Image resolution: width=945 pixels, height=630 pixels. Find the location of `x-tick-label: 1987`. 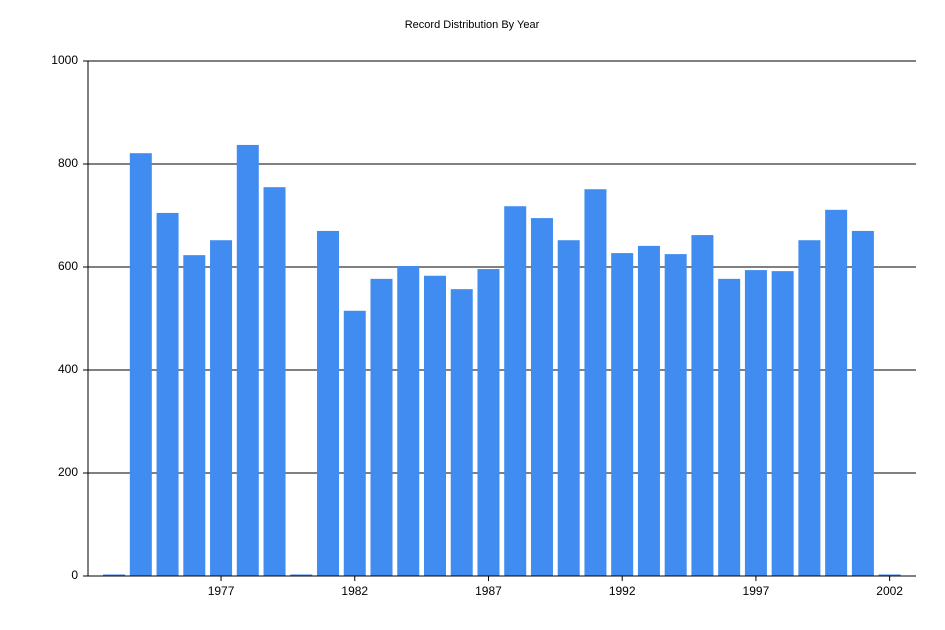

x-tick-label: 1987 is located at coordinates (488, 591).